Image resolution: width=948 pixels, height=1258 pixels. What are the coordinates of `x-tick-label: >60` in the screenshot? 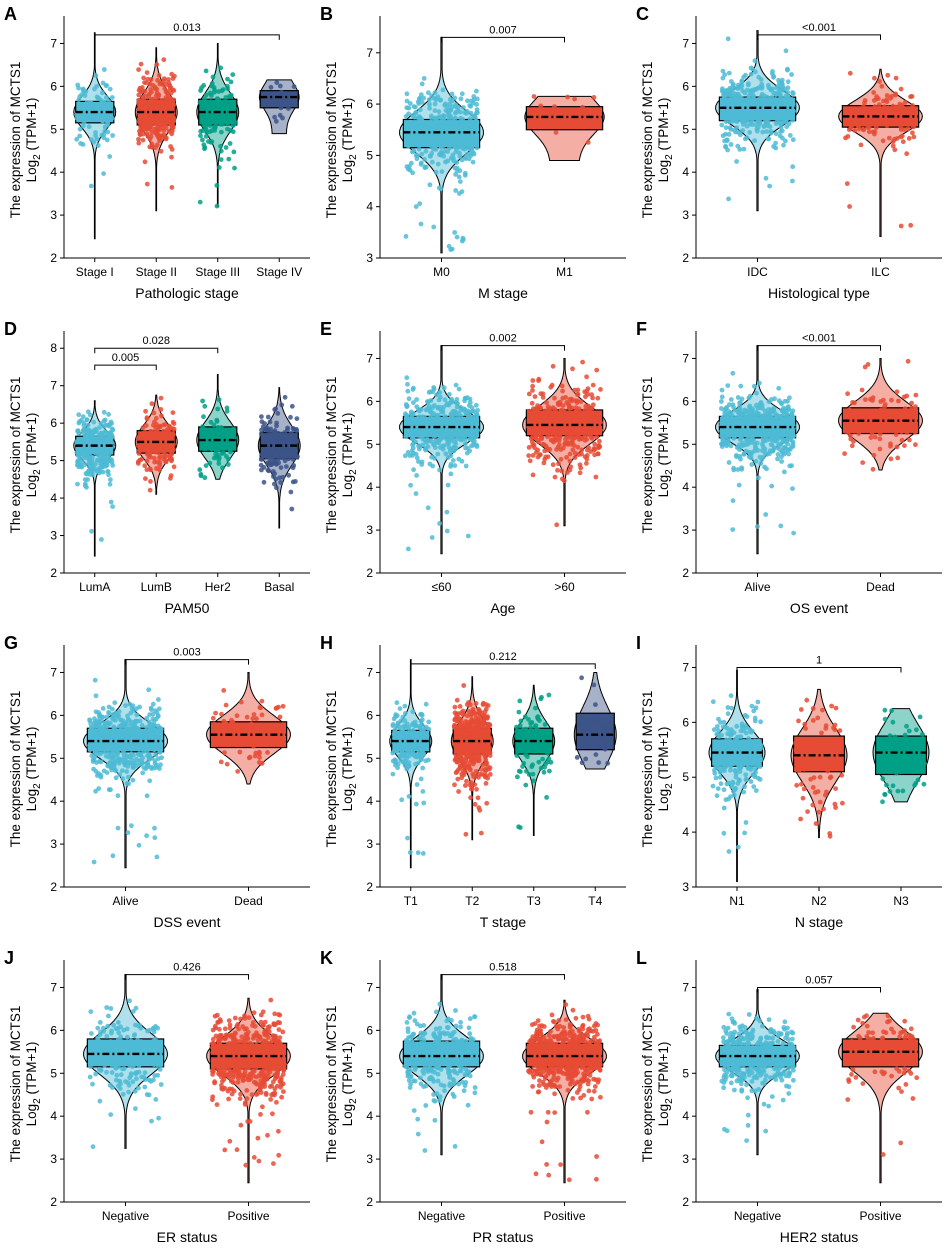 It's located at (564, 587).